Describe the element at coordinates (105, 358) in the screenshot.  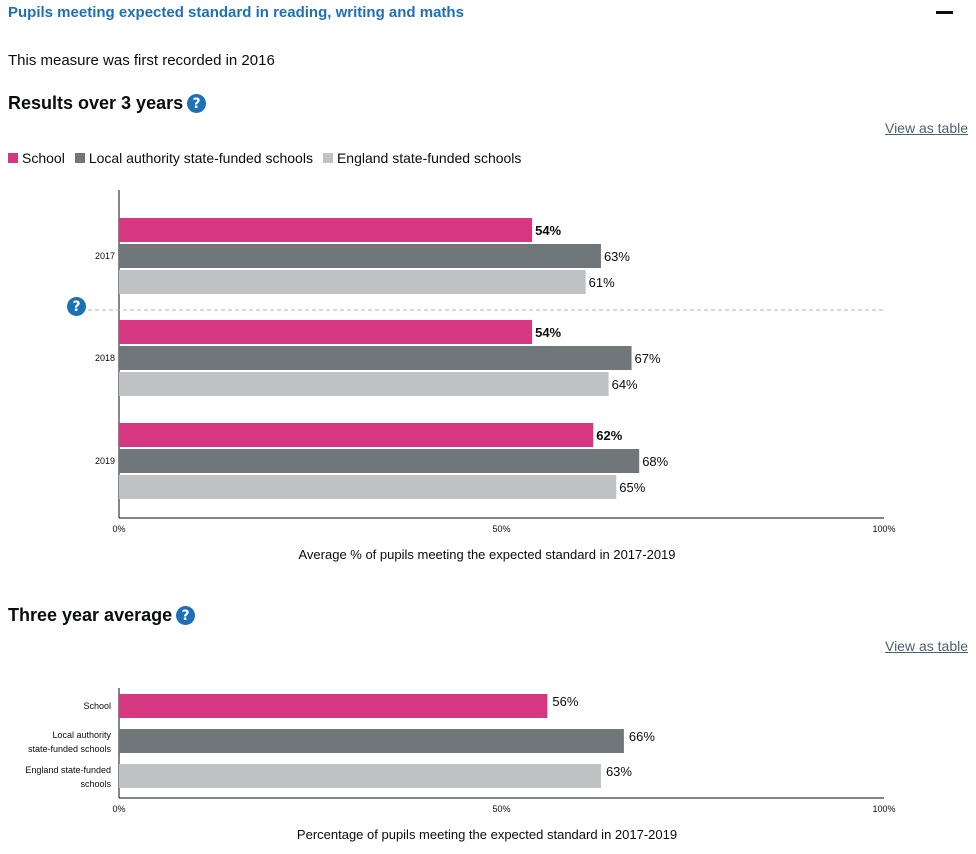
I see `category-label: 2018` at that location.